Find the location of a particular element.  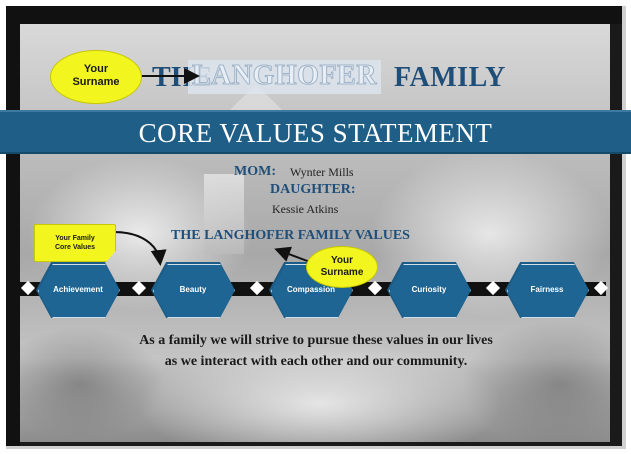

mom-name: Wynter Mills is located at coordinates (322, 172).